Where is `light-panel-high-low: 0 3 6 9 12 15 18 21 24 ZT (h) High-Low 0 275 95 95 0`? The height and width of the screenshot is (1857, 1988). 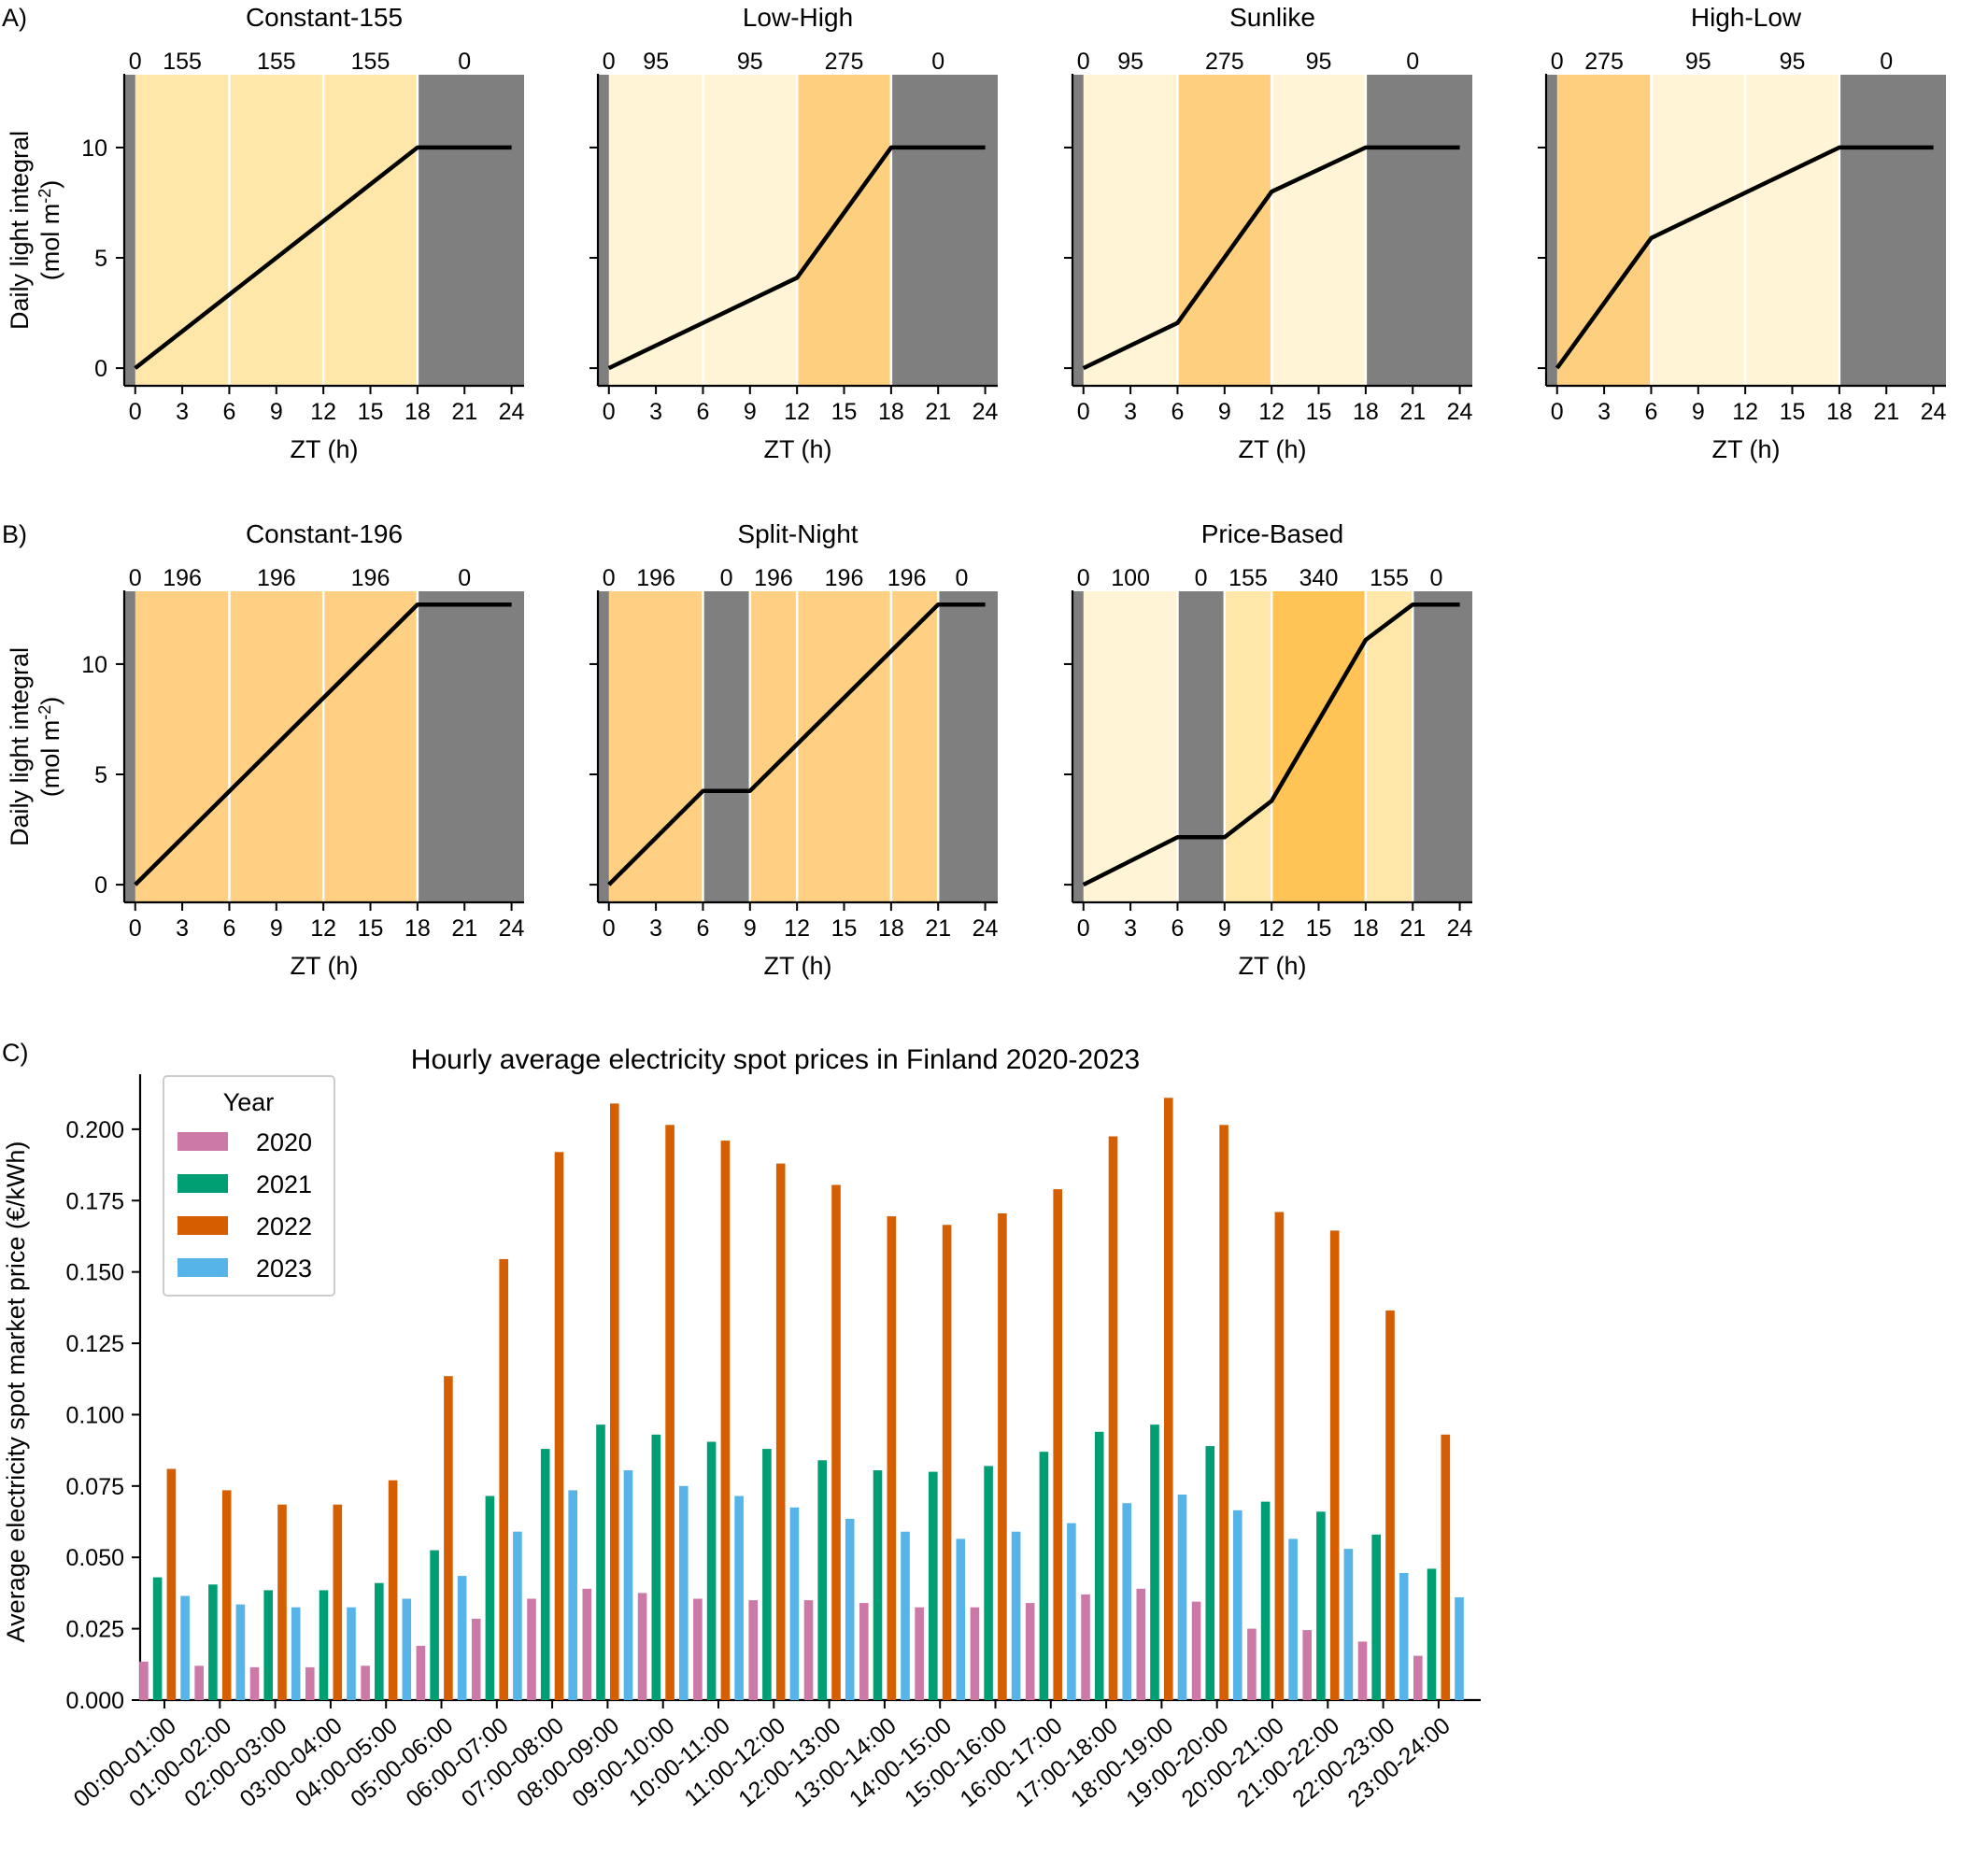
light-panel-high-low: 0 3 6 9 12 15 18 21 24 ZT (h) High-Low 0 275 95 95 0 is located at coordinates (1742, 233).